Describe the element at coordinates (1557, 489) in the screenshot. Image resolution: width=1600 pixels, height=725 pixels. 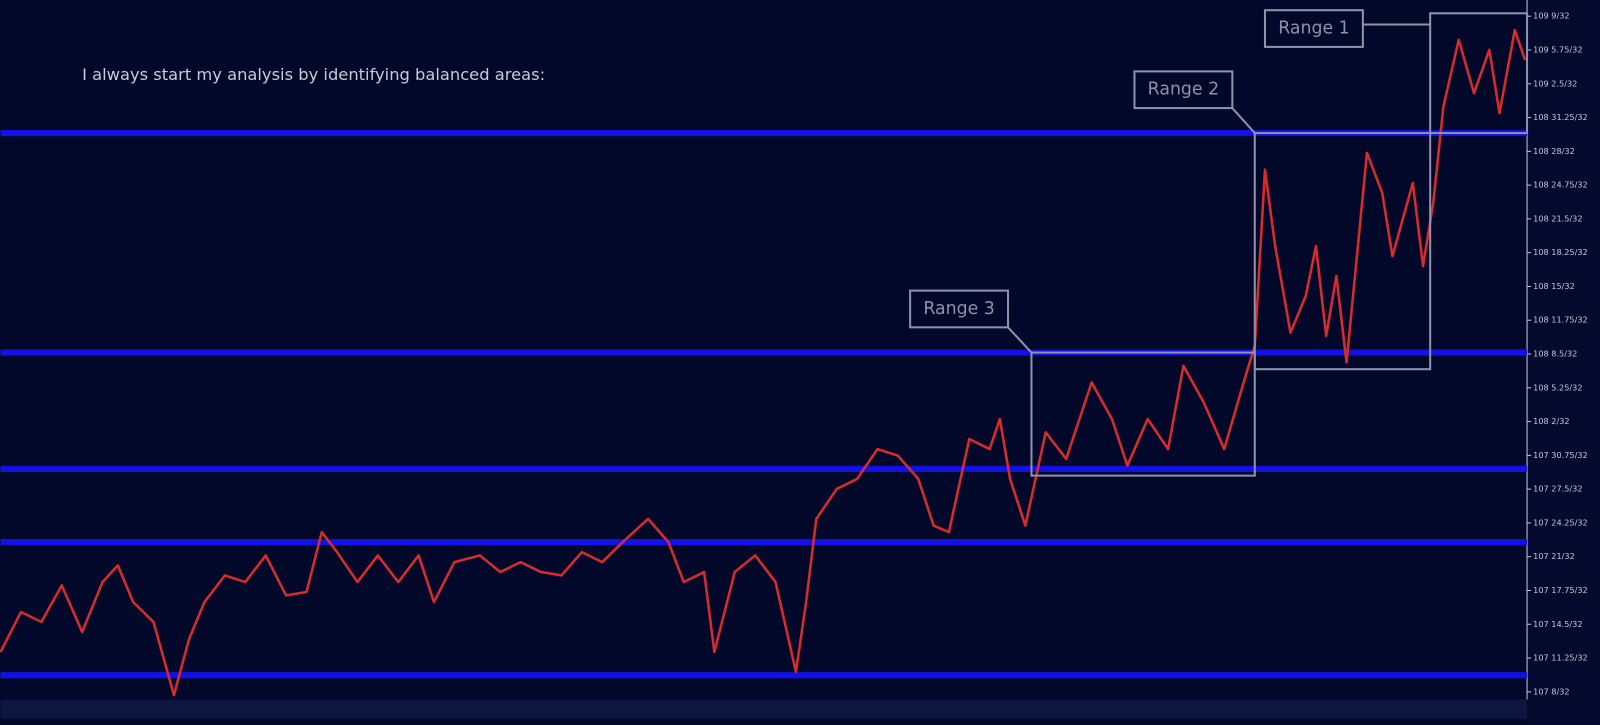
I see `y-tick-label: 107 27.5/32` at that location.